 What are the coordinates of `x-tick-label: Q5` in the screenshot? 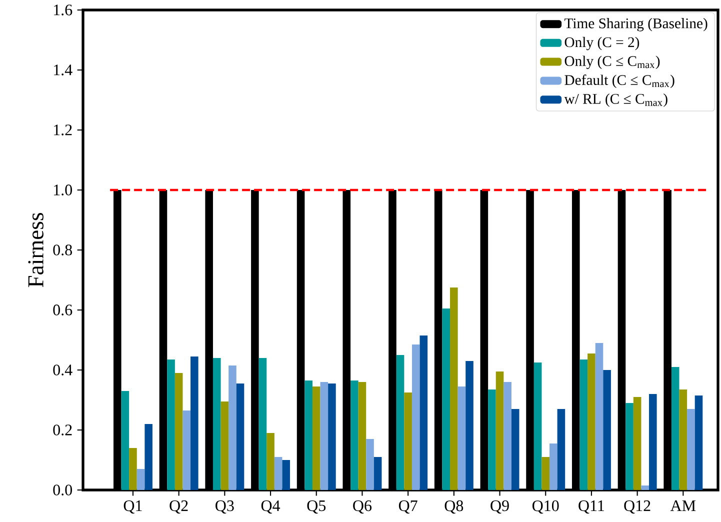 It's located at (316, 507).